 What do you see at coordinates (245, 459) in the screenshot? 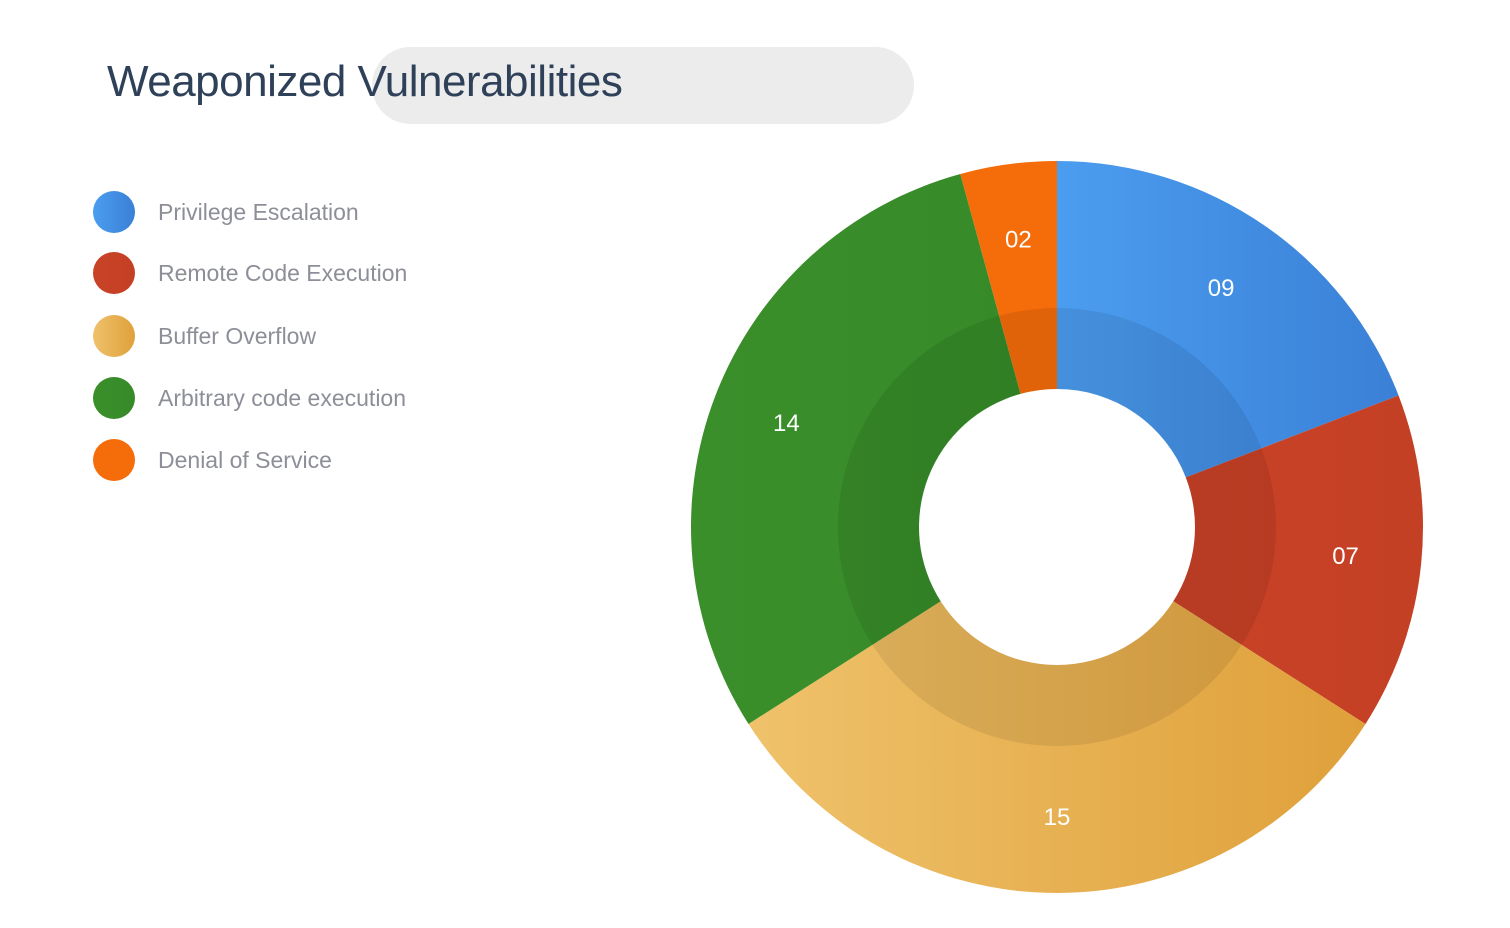
I see `legend-label-denial-of-service: Denial of Service` at bounding box center [245, 459].